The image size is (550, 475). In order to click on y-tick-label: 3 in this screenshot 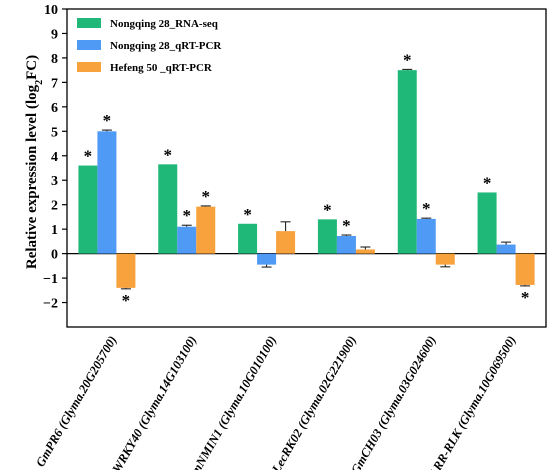, I will do `click(54, 181)`.